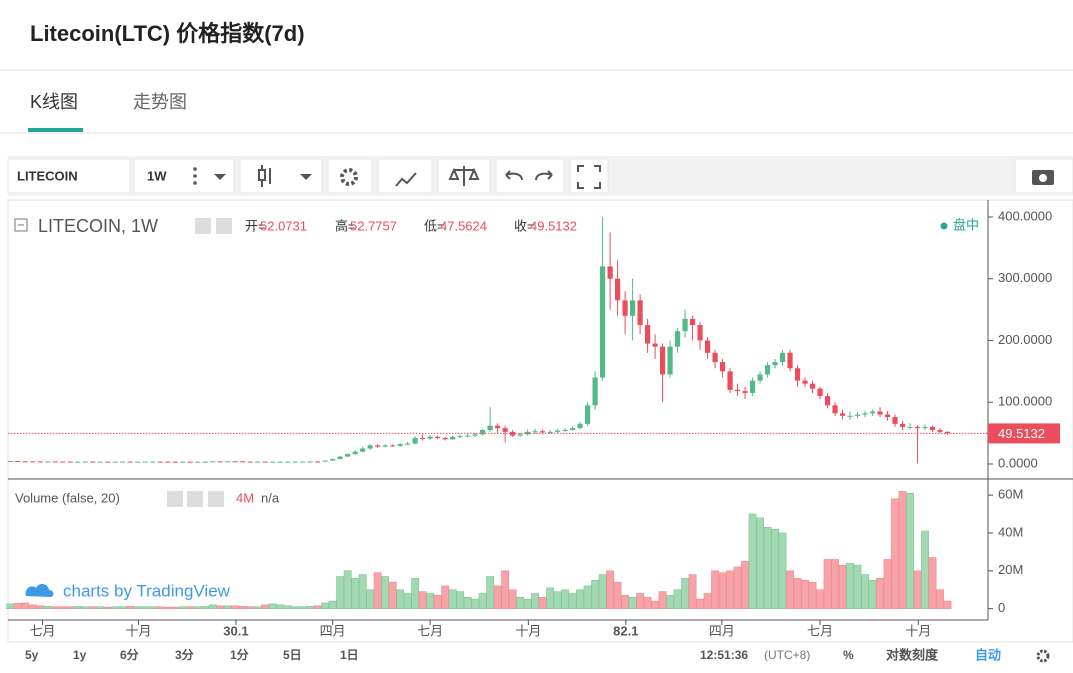  What do you see at coordinates (80, 655) in the screenshot?
I see `range-button: 1y` at bounding box center [80, 655].